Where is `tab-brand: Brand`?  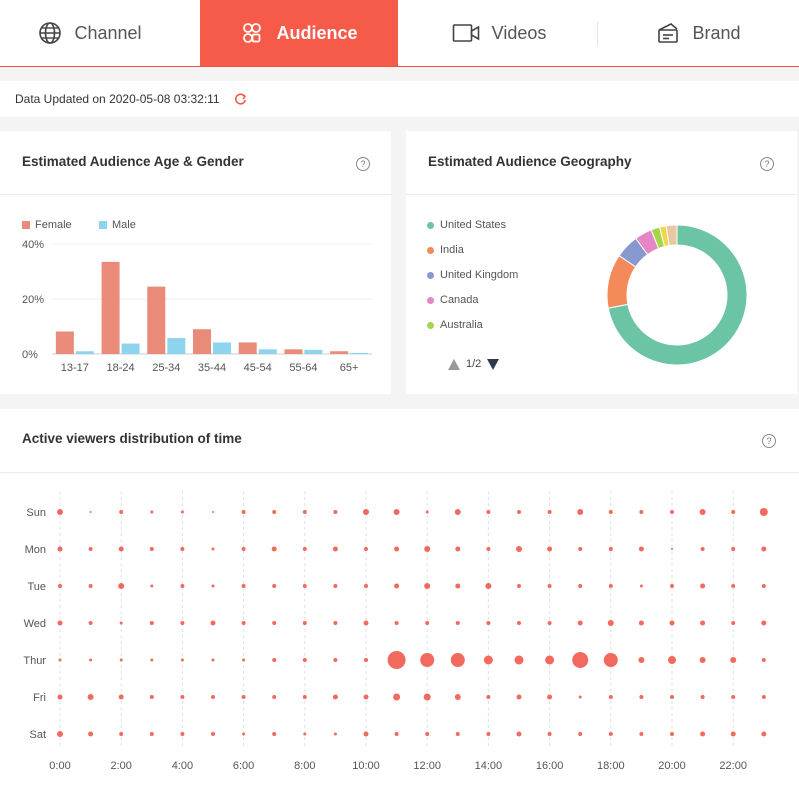
tab-brand: Brand is located at coordinates (698, 33).